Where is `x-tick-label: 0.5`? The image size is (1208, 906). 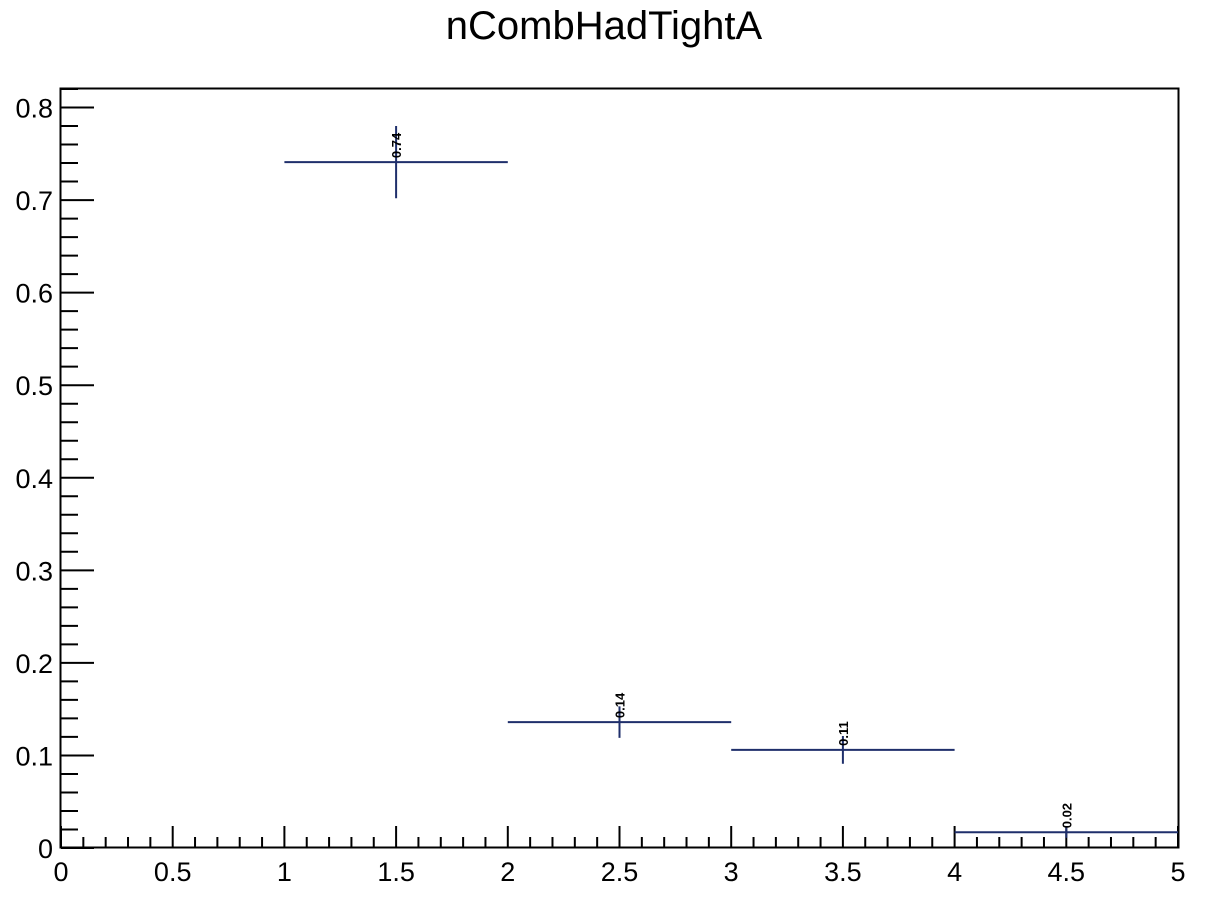 x-tick-label: 0.5 is located at coordinates (173, 872).